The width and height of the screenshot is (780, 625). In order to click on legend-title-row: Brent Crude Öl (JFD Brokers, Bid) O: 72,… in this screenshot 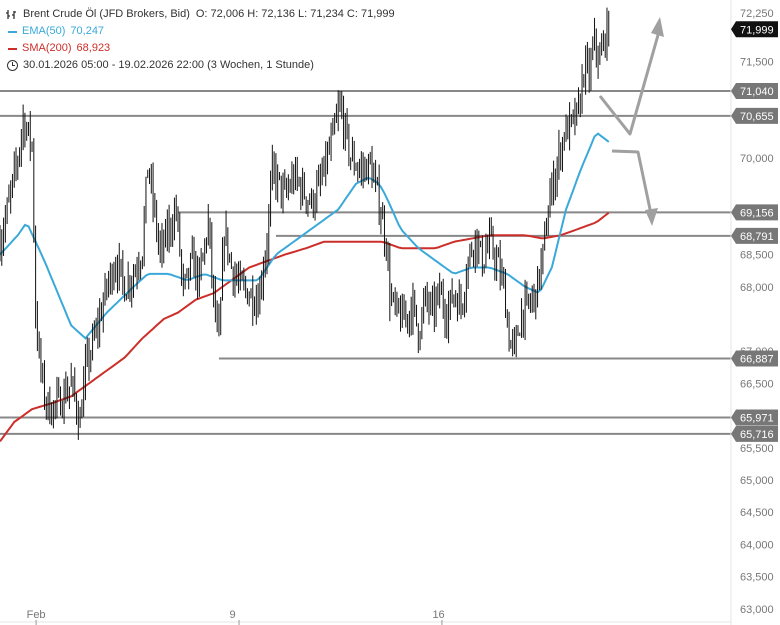, I will do `click(200, 14)`.